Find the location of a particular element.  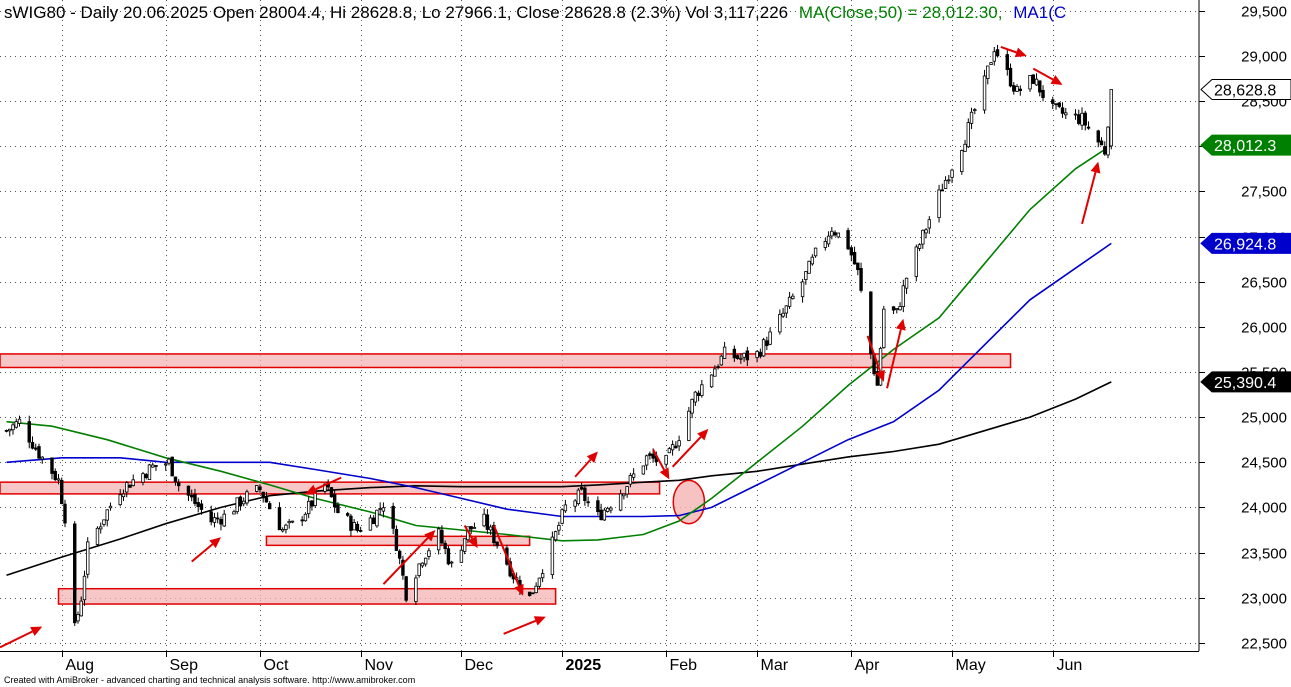

y-tick-label: 29,500 is located at coordinates (1264, 12).